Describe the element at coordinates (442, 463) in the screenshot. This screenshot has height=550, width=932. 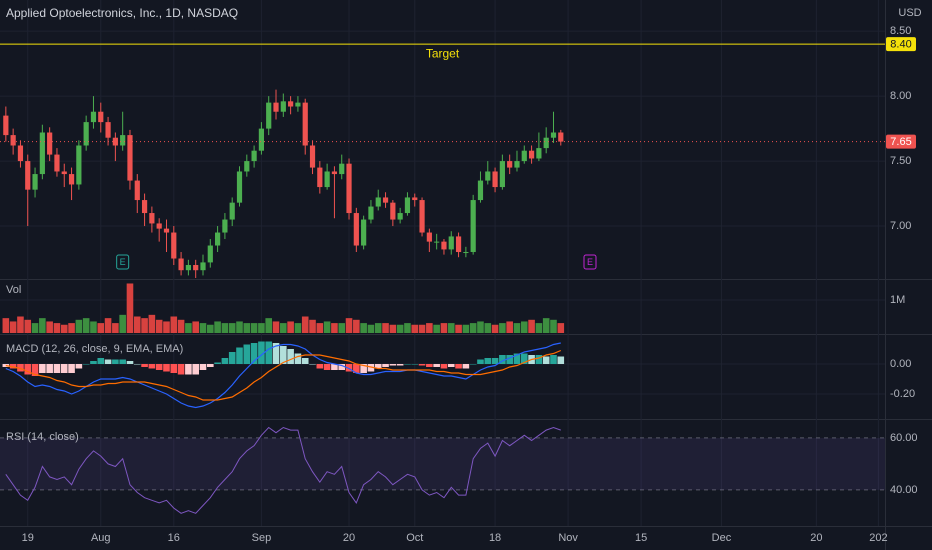
I see `rsi-band` at that location.